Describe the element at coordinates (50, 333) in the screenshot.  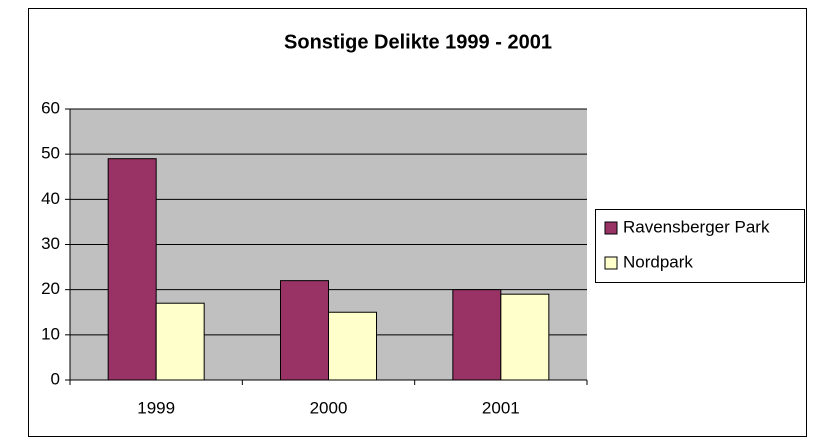
I see `y-tick-label: 10` at that location.